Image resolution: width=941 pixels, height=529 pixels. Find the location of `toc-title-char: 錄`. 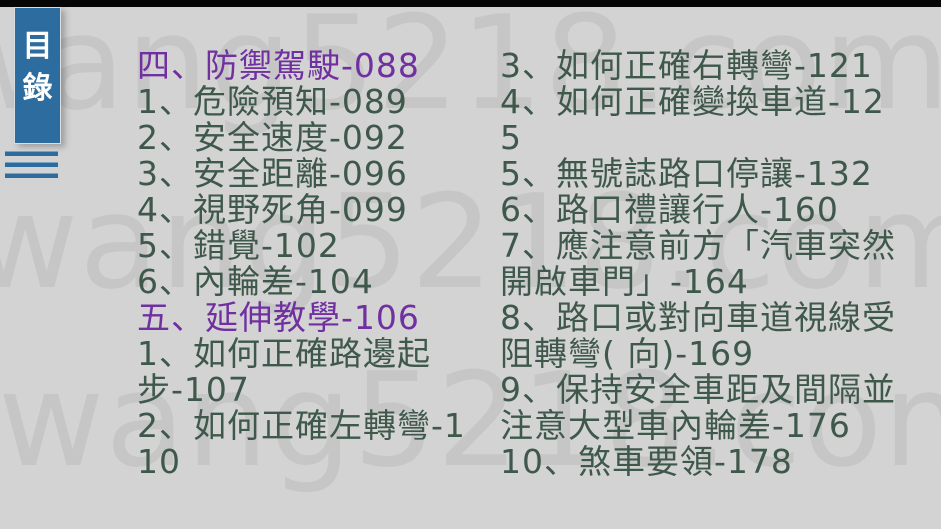

toc-title-char: 錄 is located at coordinates (37, 88).